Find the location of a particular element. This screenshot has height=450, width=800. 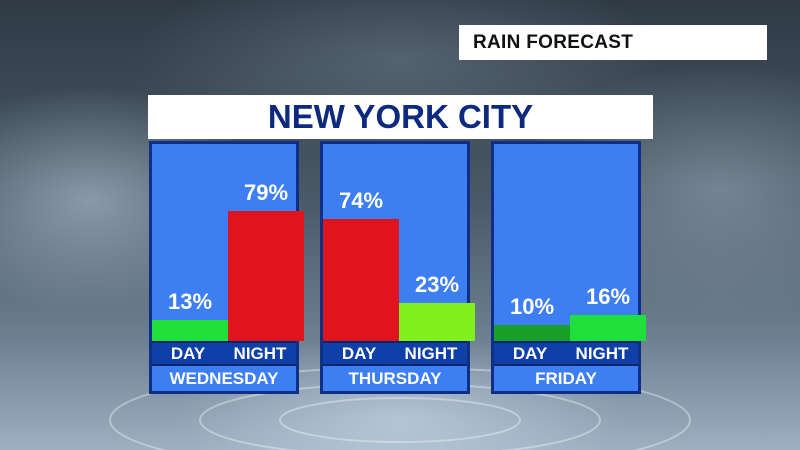

bar-friday-night is located at coordinates (608, 328).